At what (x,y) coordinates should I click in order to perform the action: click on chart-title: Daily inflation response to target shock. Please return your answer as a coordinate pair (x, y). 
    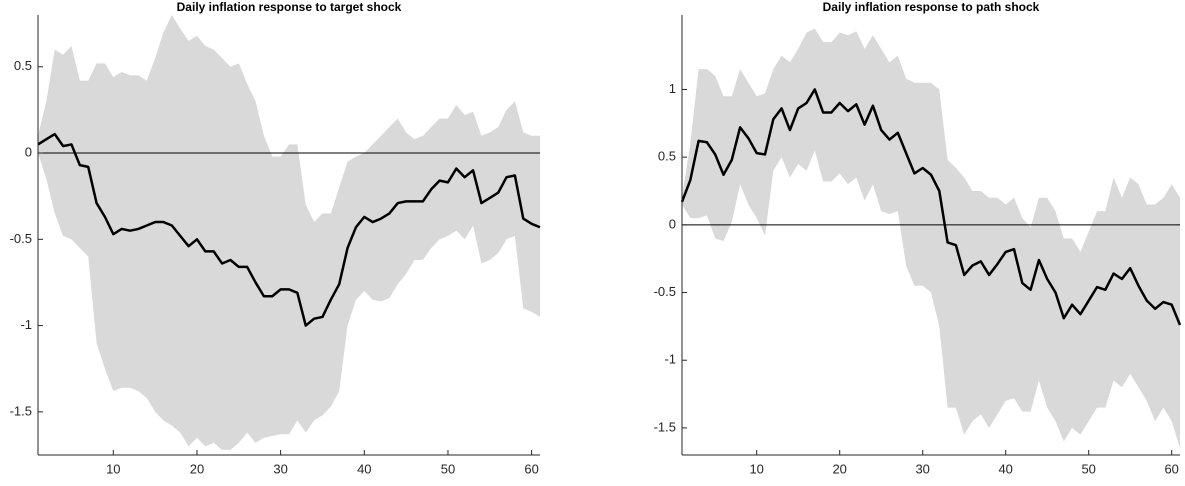
    Looking at the image, I should click on (289, 7).